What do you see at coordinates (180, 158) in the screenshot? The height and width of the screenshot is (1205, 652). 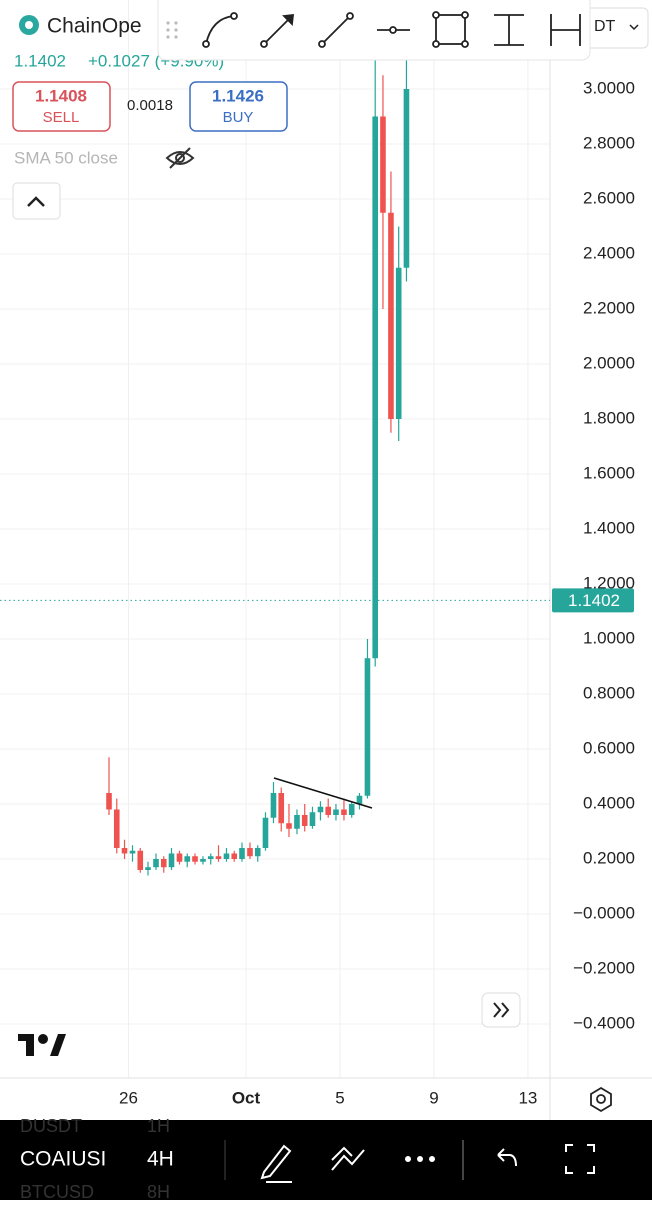 I see `hide-icon` at bounding box center [180, 158].